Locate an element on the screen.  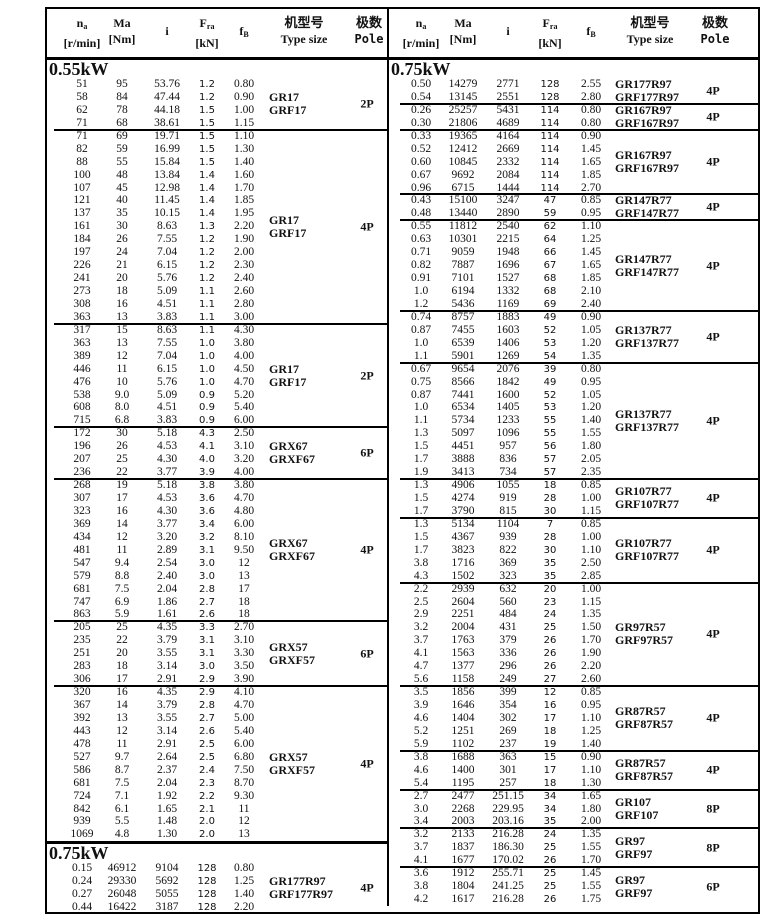
cell-i: 251.15 is located at coordinates (508, 795).